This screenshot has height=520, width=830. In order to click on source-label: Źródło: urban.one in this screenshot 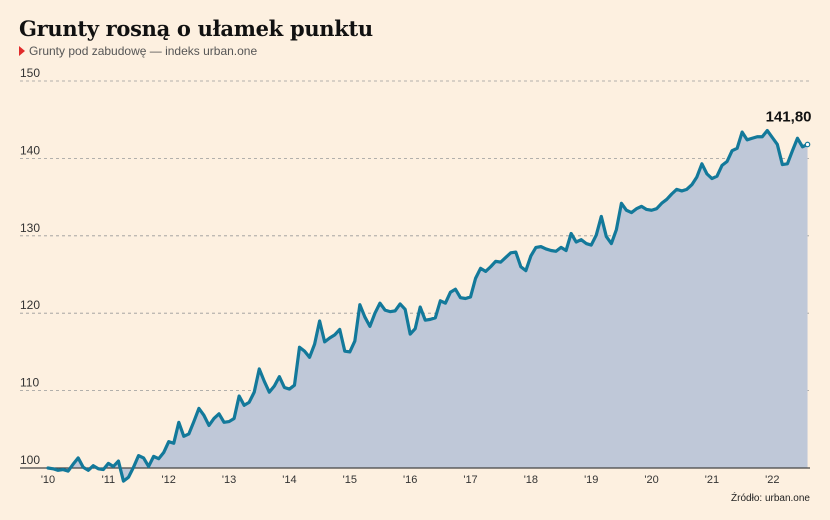, I will do `click(770, 498)`.